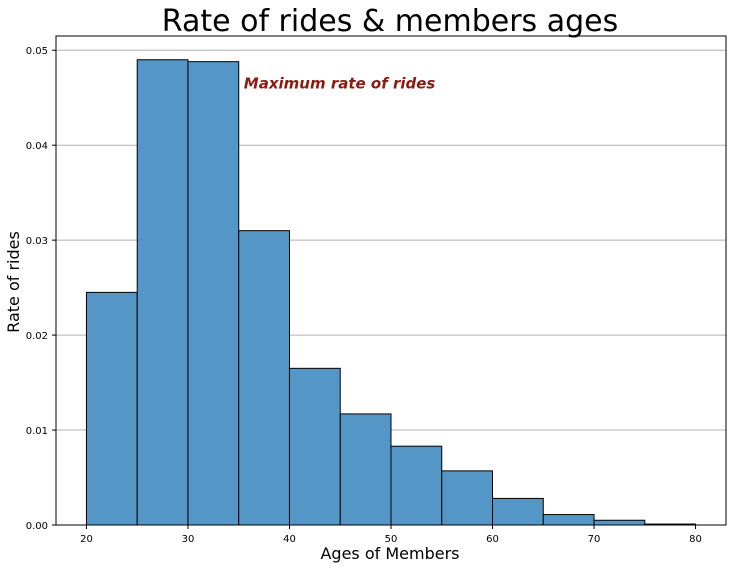 This screenshot has width=732, height=573. Describe the element at coordinates (389, 553) in the screenshot. I see `x-axis-label: Ages of Members` at that location.